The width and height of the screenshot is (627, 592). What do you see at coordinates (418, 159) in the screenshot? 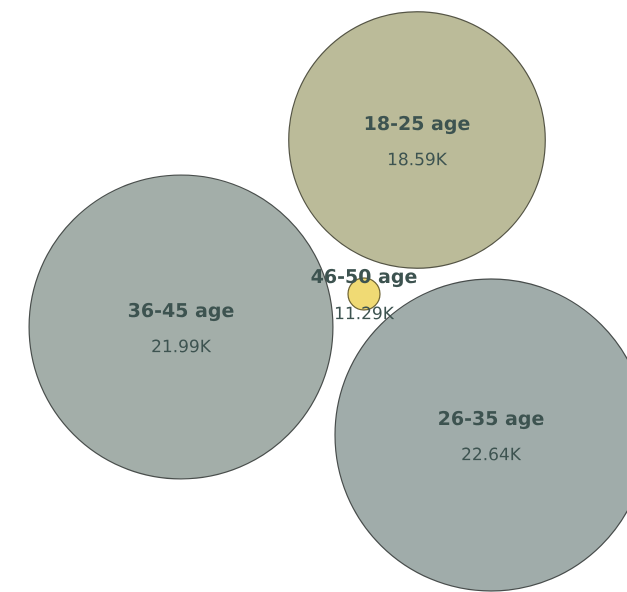
I see `data-label: 18.59K` at bounding box center [418, 159].